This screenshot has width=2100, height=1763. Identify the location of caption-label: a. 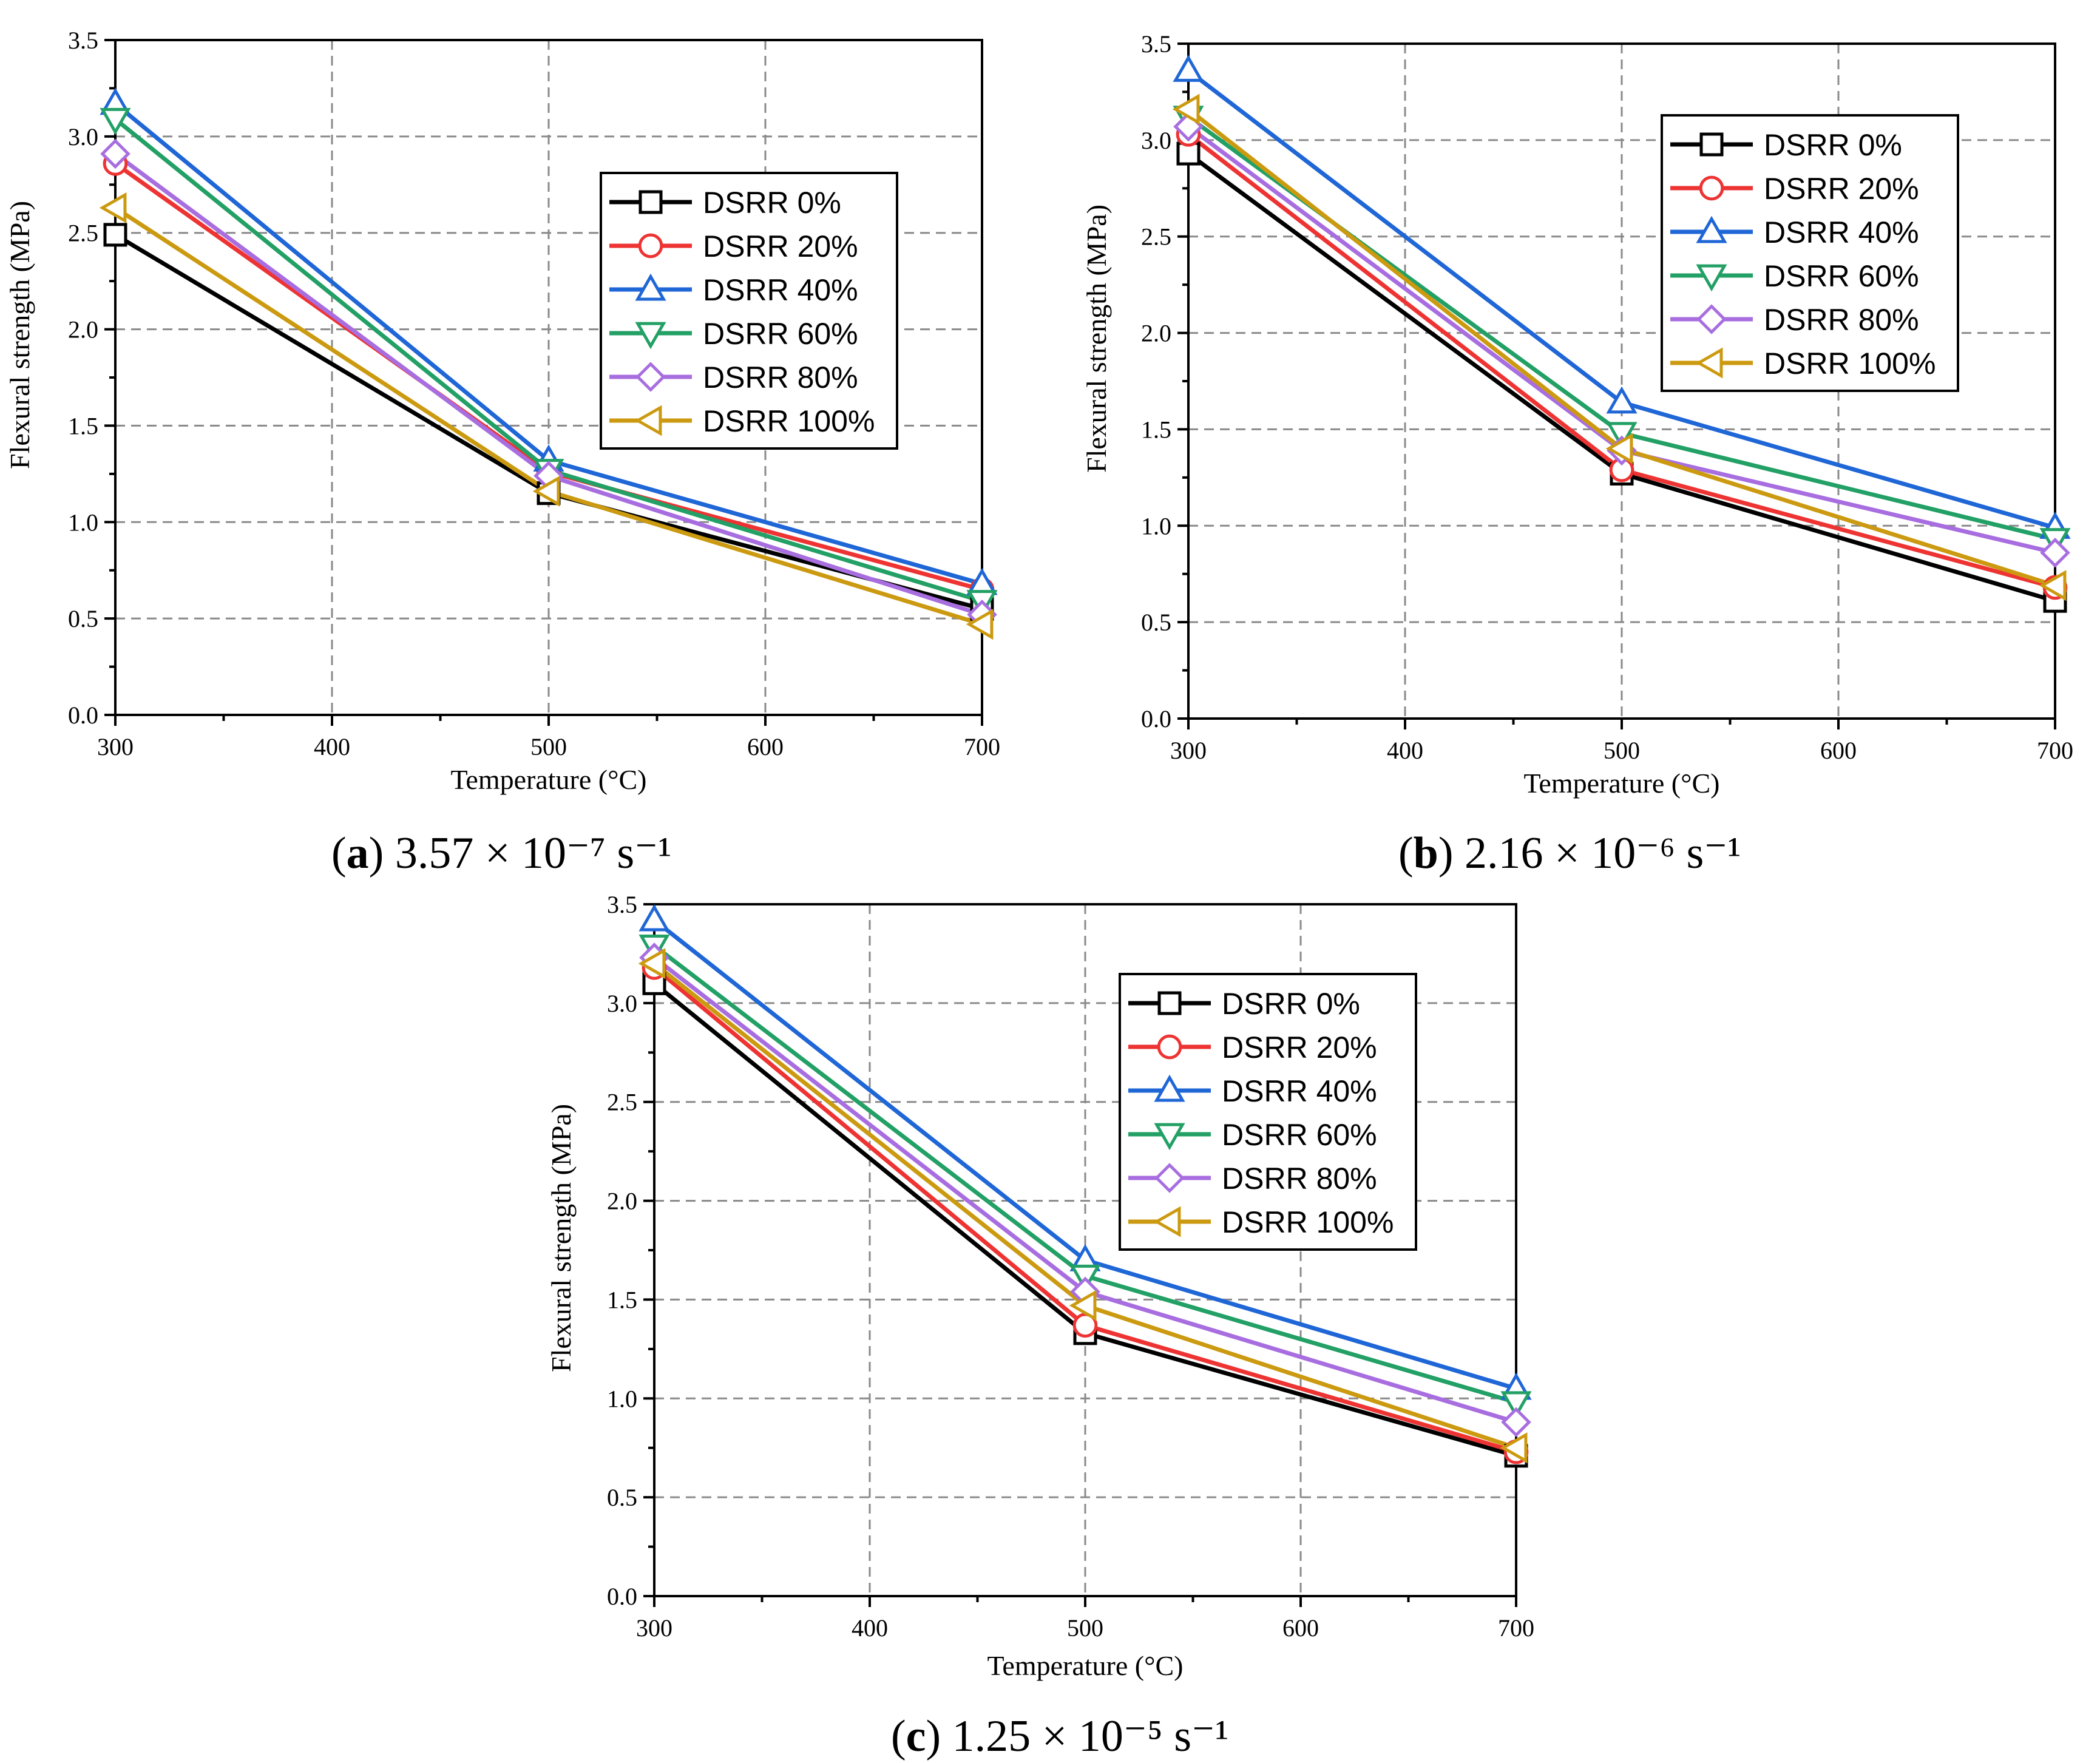
(358, 853).